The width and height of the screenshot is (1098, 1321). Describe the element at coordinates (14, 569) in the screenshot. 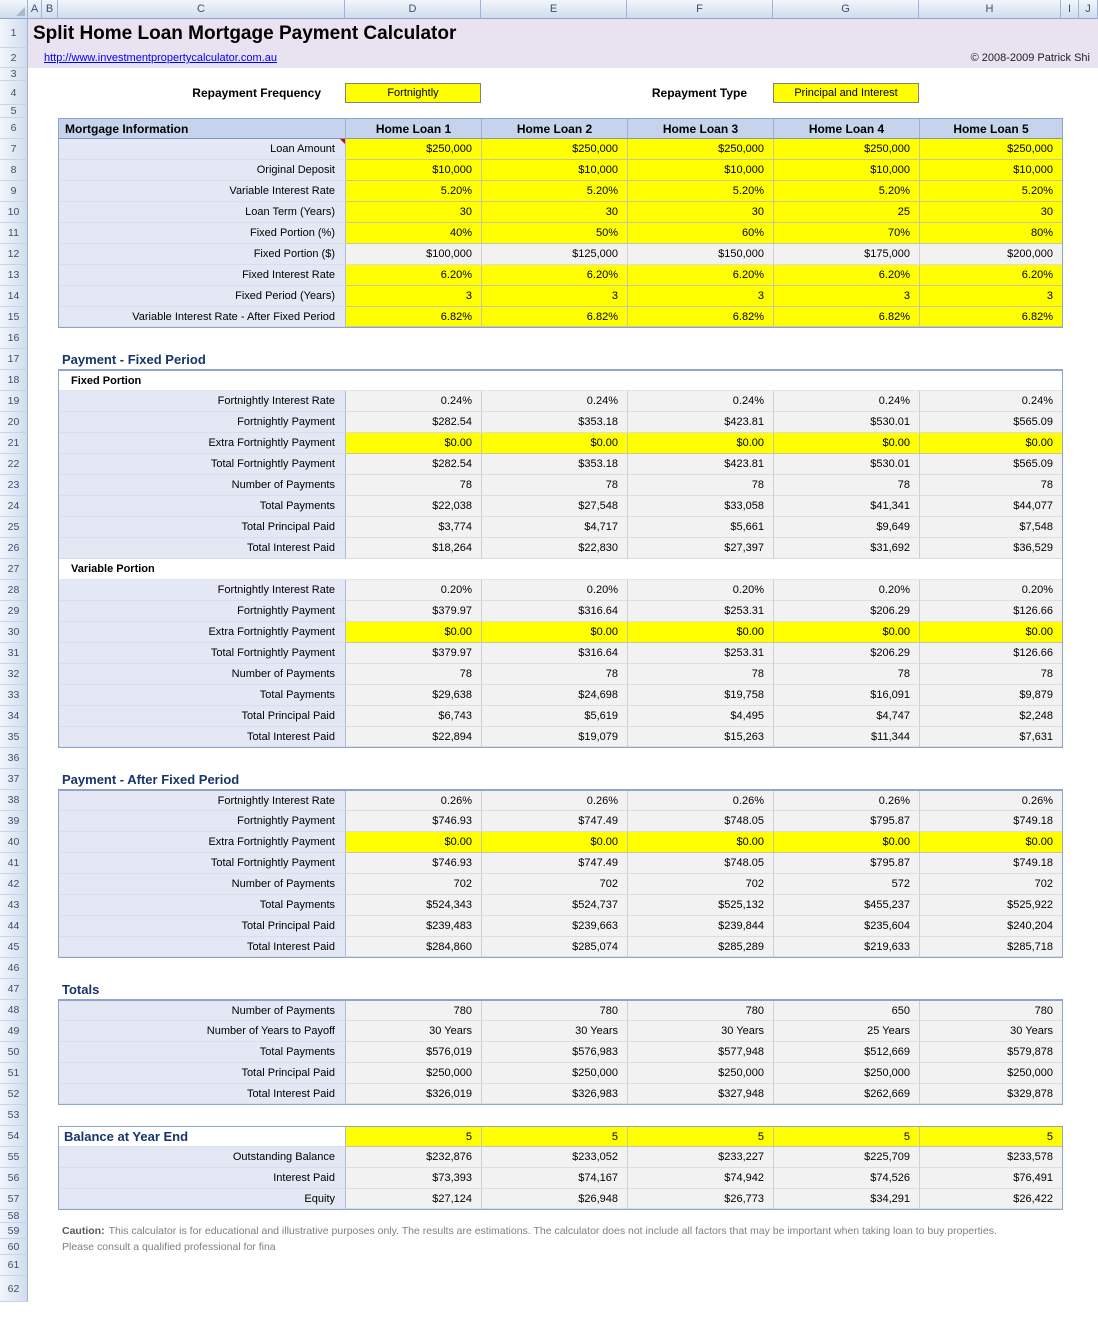

I see `row-header-27: 27` at that location.